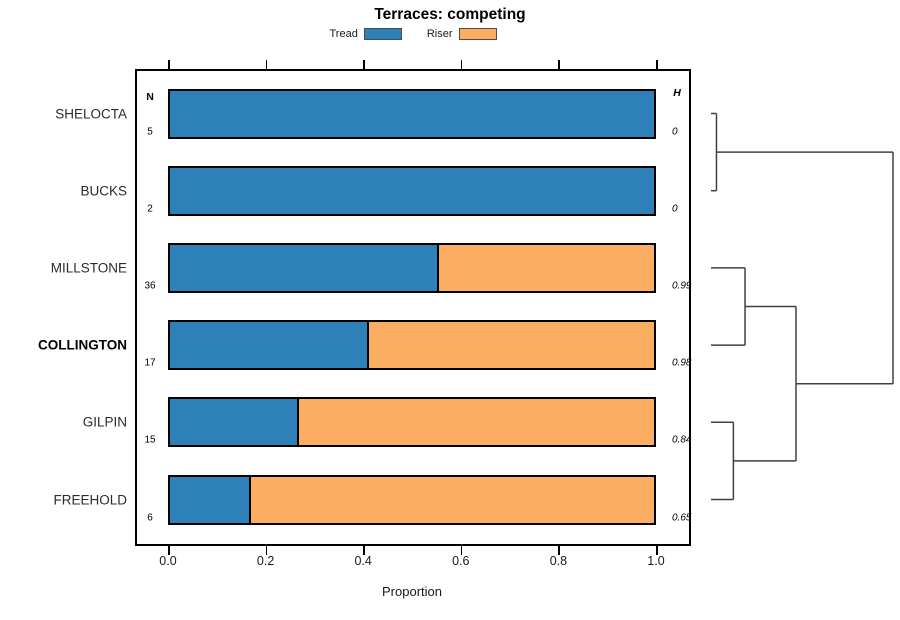  Describe the element at coordinates (450, 14) in the screenshot. I see `chart-title: Terraces: competing` at that location.